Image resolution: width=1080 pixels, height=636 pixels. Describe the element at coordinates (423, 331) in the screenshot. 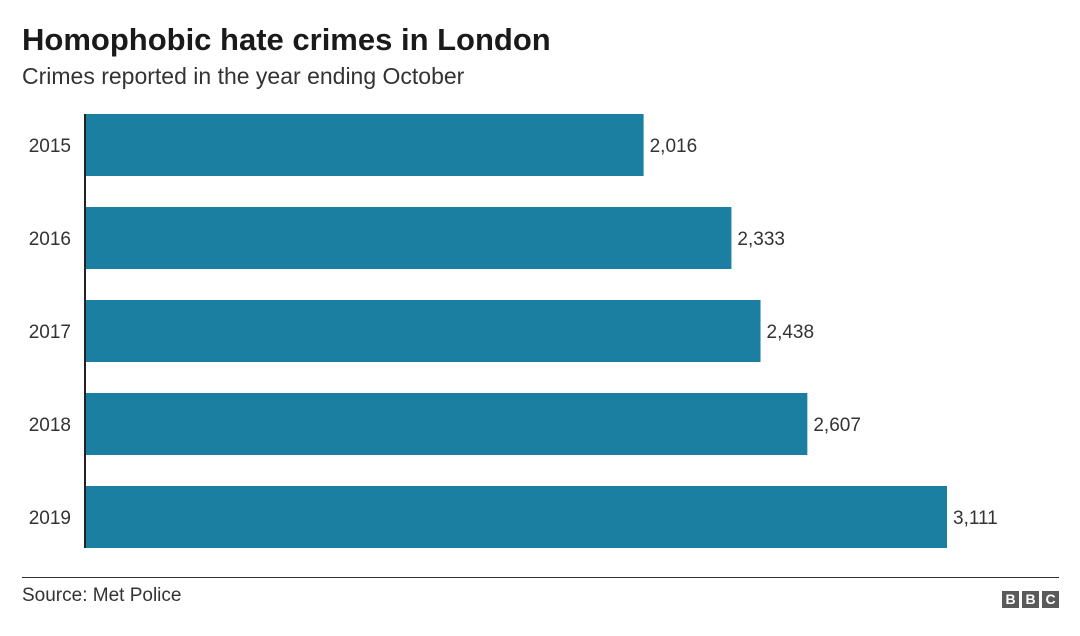

I see `bar-2017` at that location.